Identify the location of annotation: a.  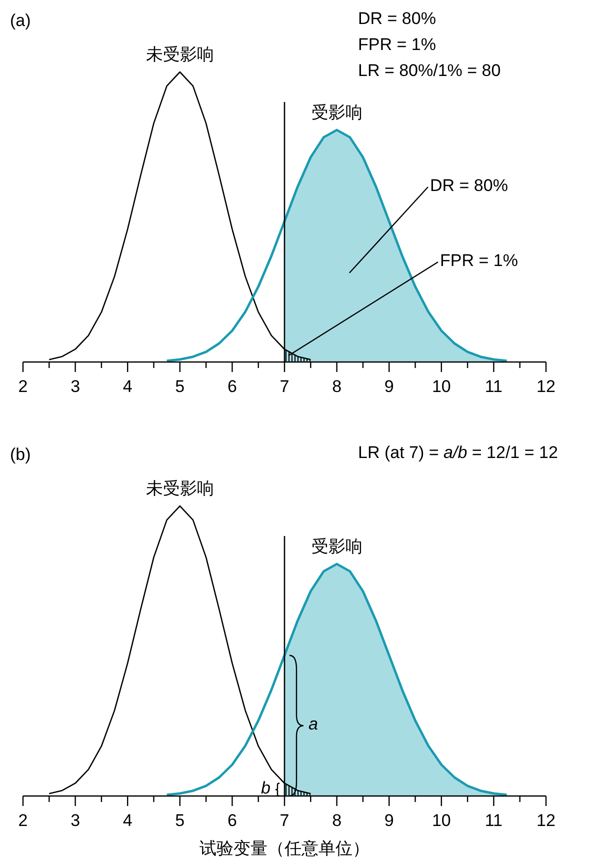
(313, 724).